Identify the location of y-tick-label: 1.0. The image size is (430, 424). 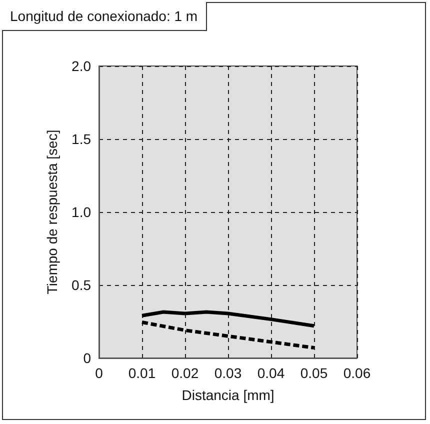
(82, 212).